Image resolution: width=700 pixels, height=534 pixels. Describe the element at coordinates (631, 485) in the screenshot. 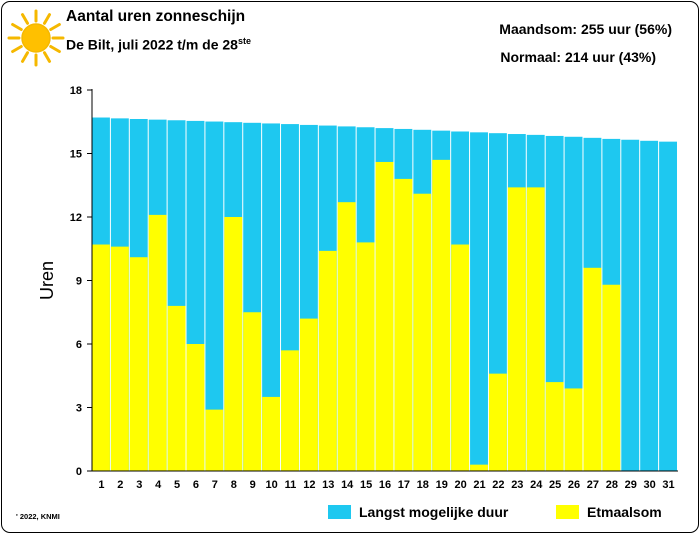

I see `x-tick-label: 29` at that location.